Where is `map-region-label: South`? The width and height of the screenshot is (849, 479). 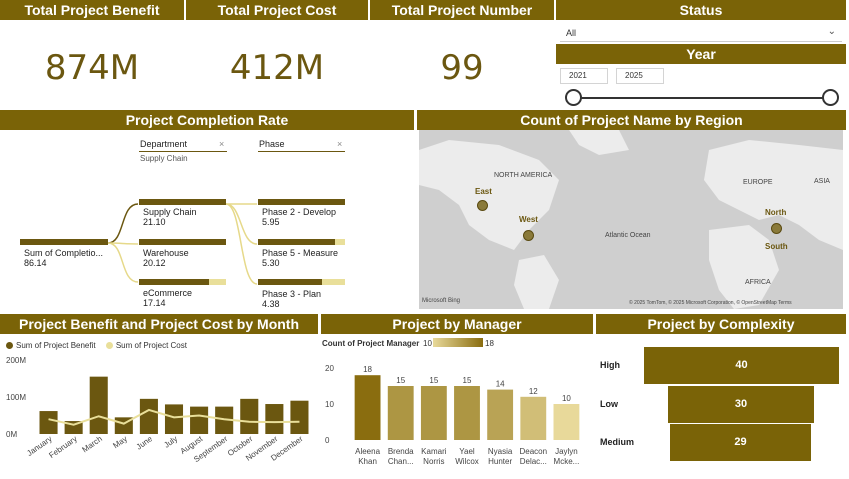 map-region-label: South is located at coordinates (776, 246).